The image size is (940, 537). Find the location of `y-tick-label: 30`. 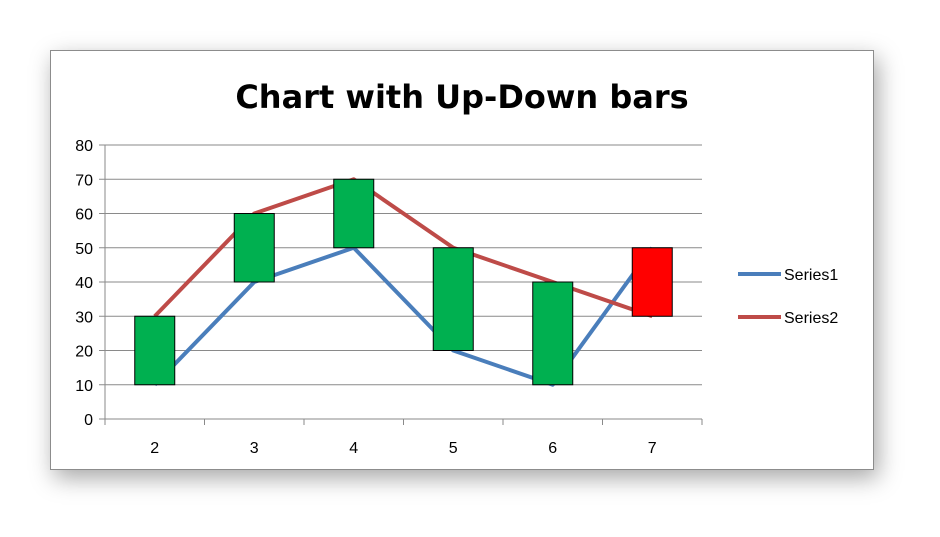

y-tick-label: 30 is located at coordinates (84, 317).